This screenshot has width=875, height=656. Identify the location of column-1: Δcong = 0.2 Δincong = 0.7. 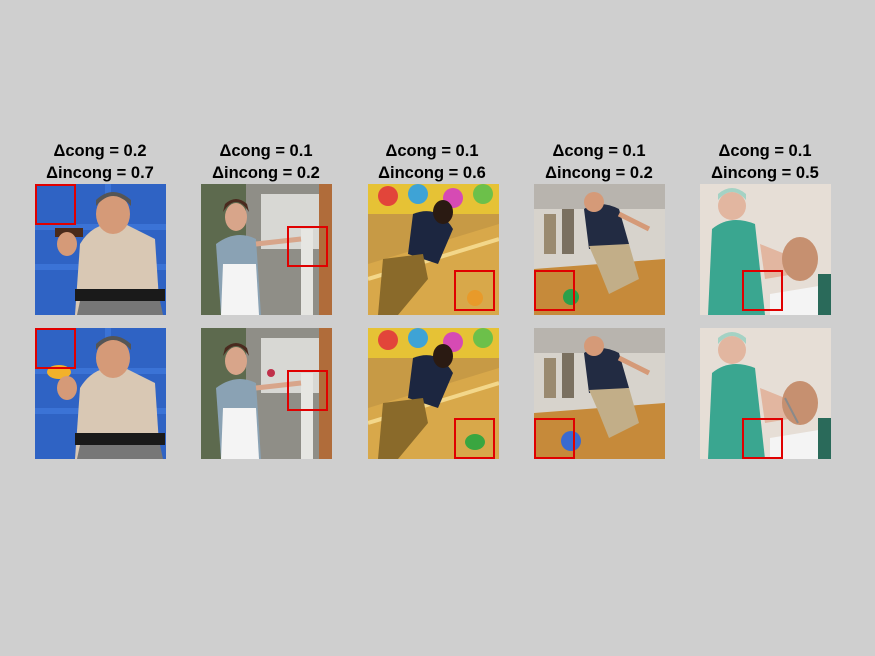
(100, 162).